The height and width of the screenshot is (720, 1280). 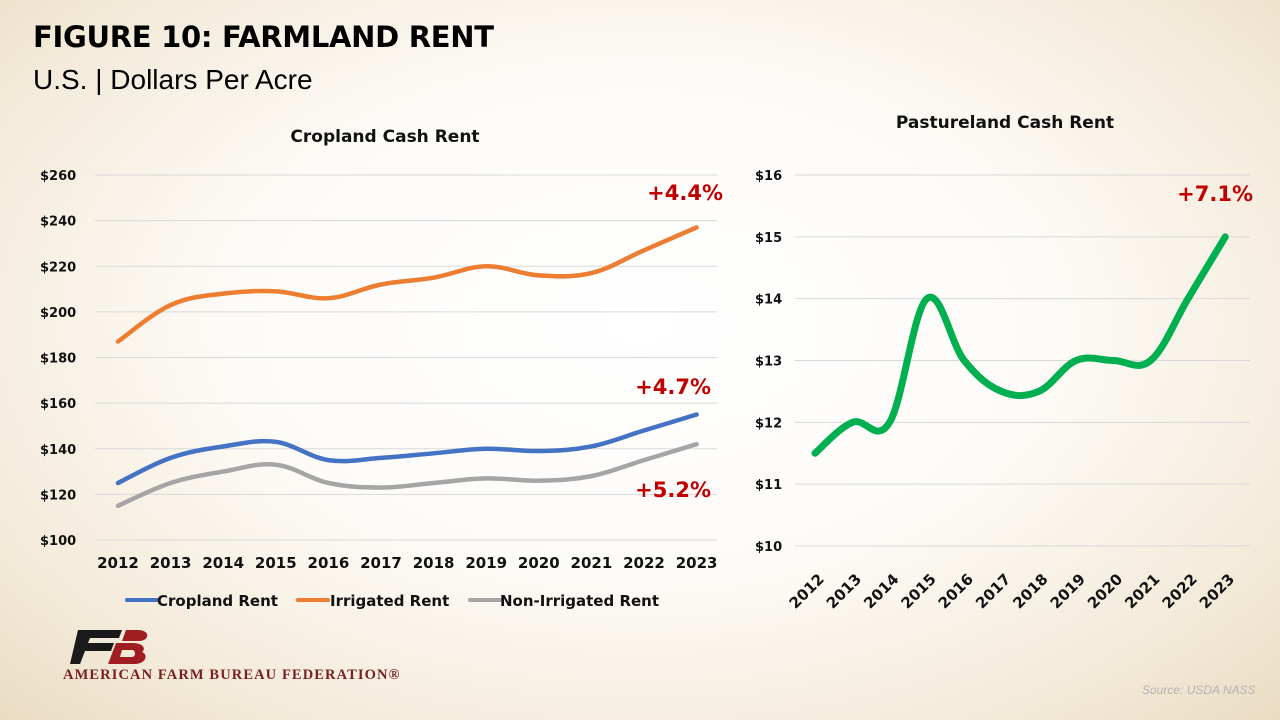 What do you see at coordinates (768, 423) in the screenshot?
I see `y-tick-label: $12` at bounding box center [768, 423].